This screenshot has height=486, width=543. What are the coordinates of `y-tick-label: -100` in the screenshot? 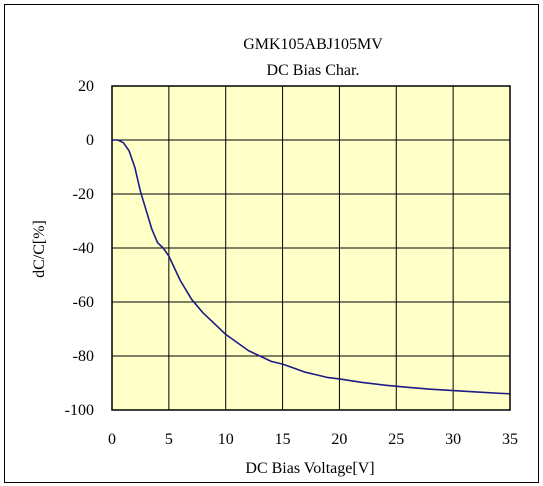 It's located at (79, 410).